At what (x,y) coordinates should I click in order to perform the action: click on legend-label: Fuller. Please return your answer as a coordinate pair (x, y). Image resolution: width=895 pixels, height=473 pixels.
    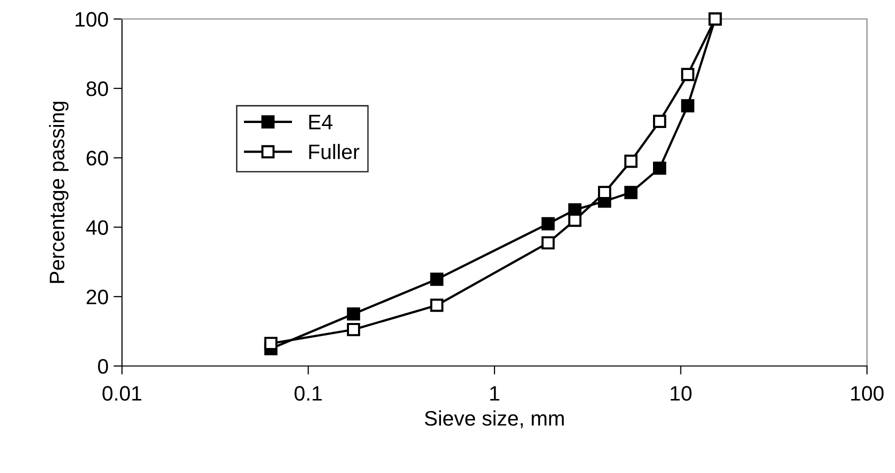
    Looking at the image, I should click on (334, 152).